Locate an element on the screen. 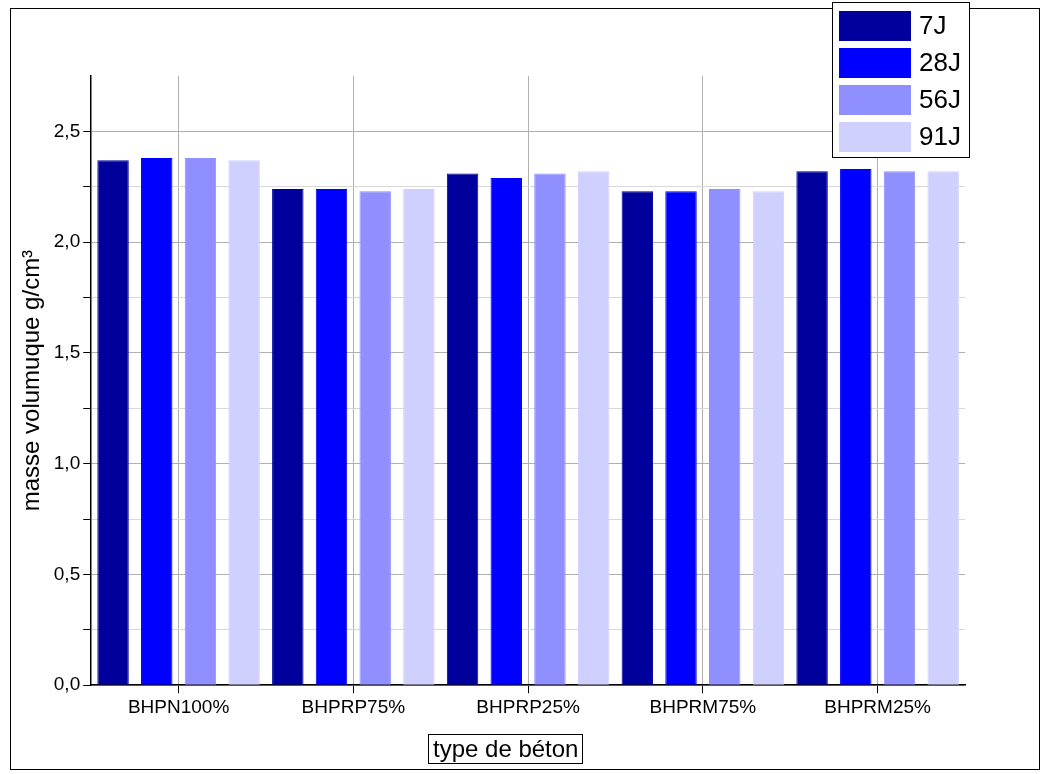 The height and width of the screenshot is (774, 1059). legend-label: 91J is located at coordinates (940, 136).